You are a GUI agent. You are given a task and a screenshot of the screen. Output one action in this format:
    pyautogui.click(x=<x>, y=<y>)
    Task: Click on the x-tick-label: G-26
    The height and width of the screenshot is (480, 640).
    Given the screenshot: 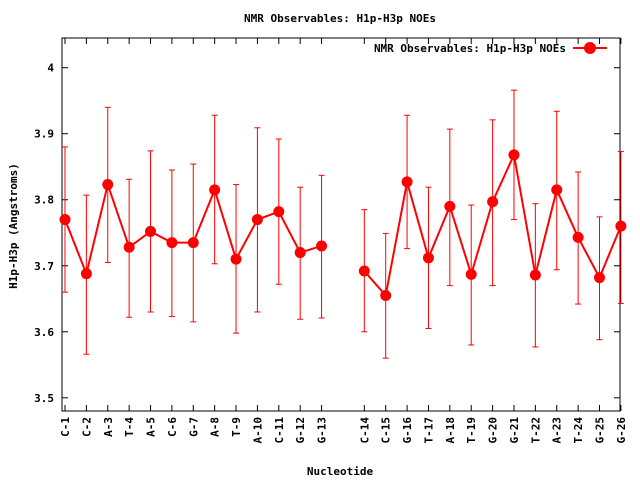 What is the action you would take?
    pyautogui.click(x=621, y=430)
    